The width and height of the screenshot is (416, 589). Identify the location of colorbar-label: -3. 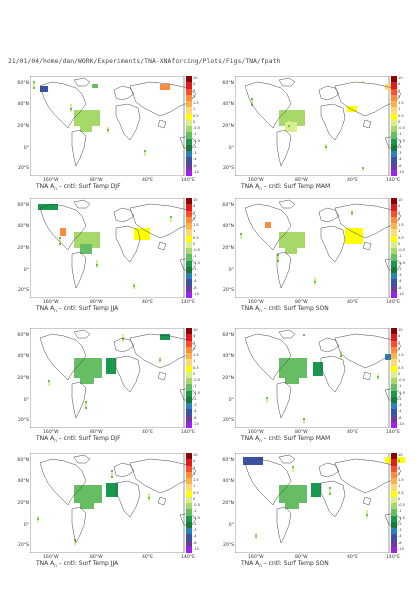
(400, 275).